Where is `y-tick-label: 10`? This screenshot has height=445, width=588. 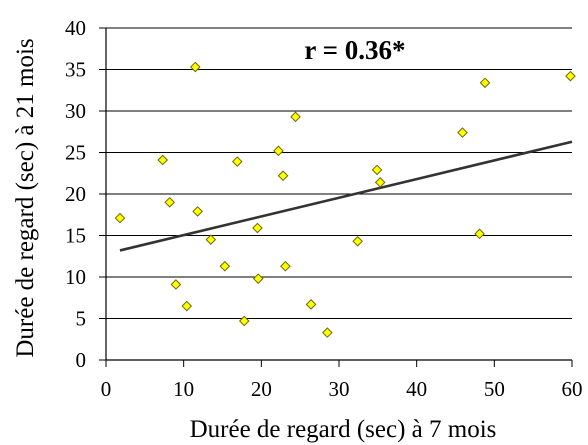 y-tick-label: 10 is located at coordinates (75, 277).